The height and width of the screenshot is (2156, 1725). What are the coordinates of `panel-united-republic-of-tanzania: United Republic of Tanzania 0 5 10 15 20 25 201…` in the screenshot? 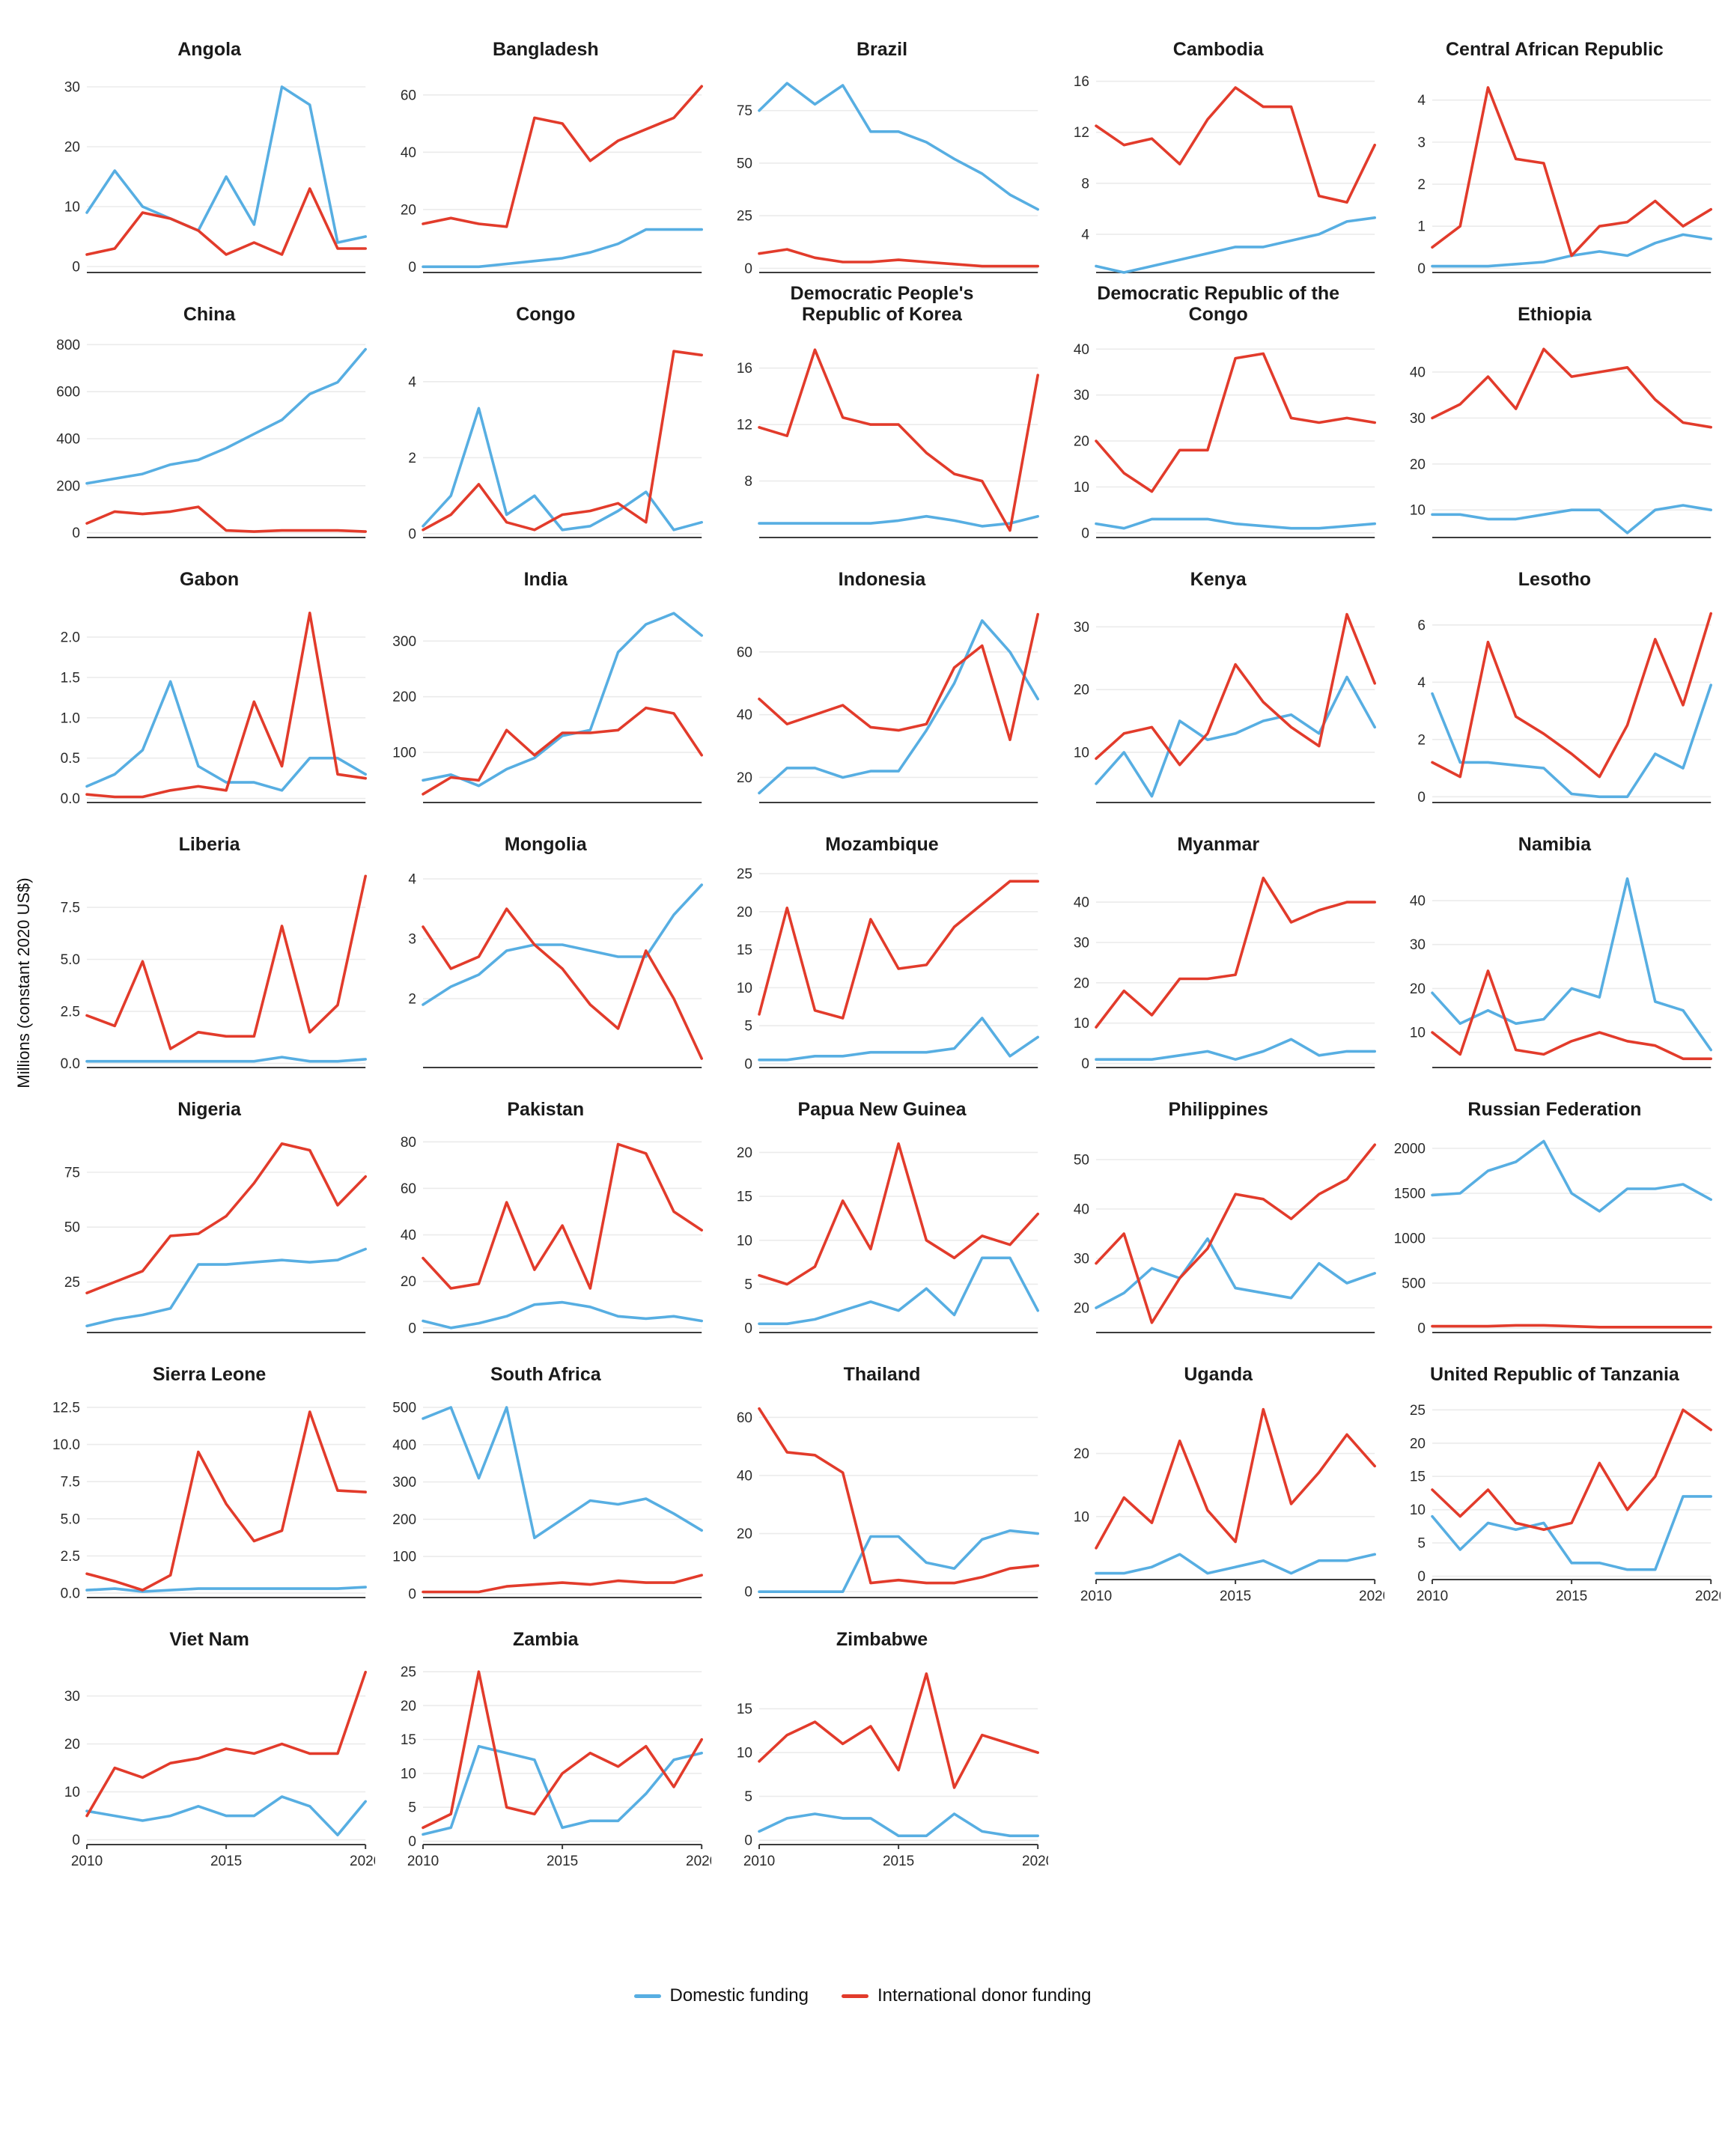 It's located at (1555, 1475).